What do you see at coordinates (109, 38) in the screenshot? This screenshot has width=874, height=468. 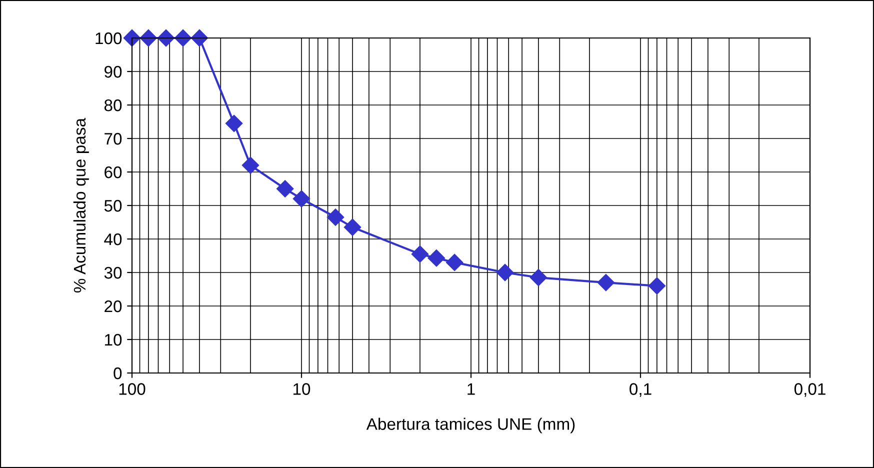 I see `y-tick-label: 100` at bounding box center [109, 38].